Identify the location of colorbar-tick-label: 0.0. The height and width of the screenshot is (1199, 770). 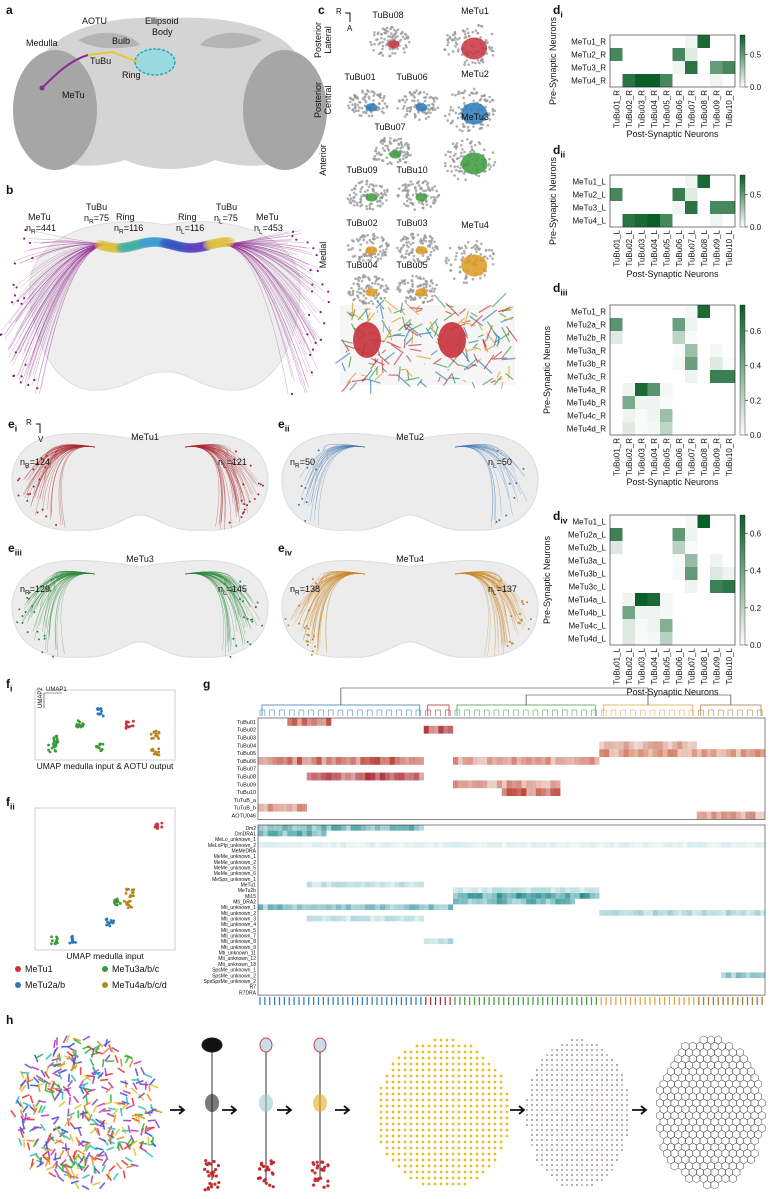
(756, 645).